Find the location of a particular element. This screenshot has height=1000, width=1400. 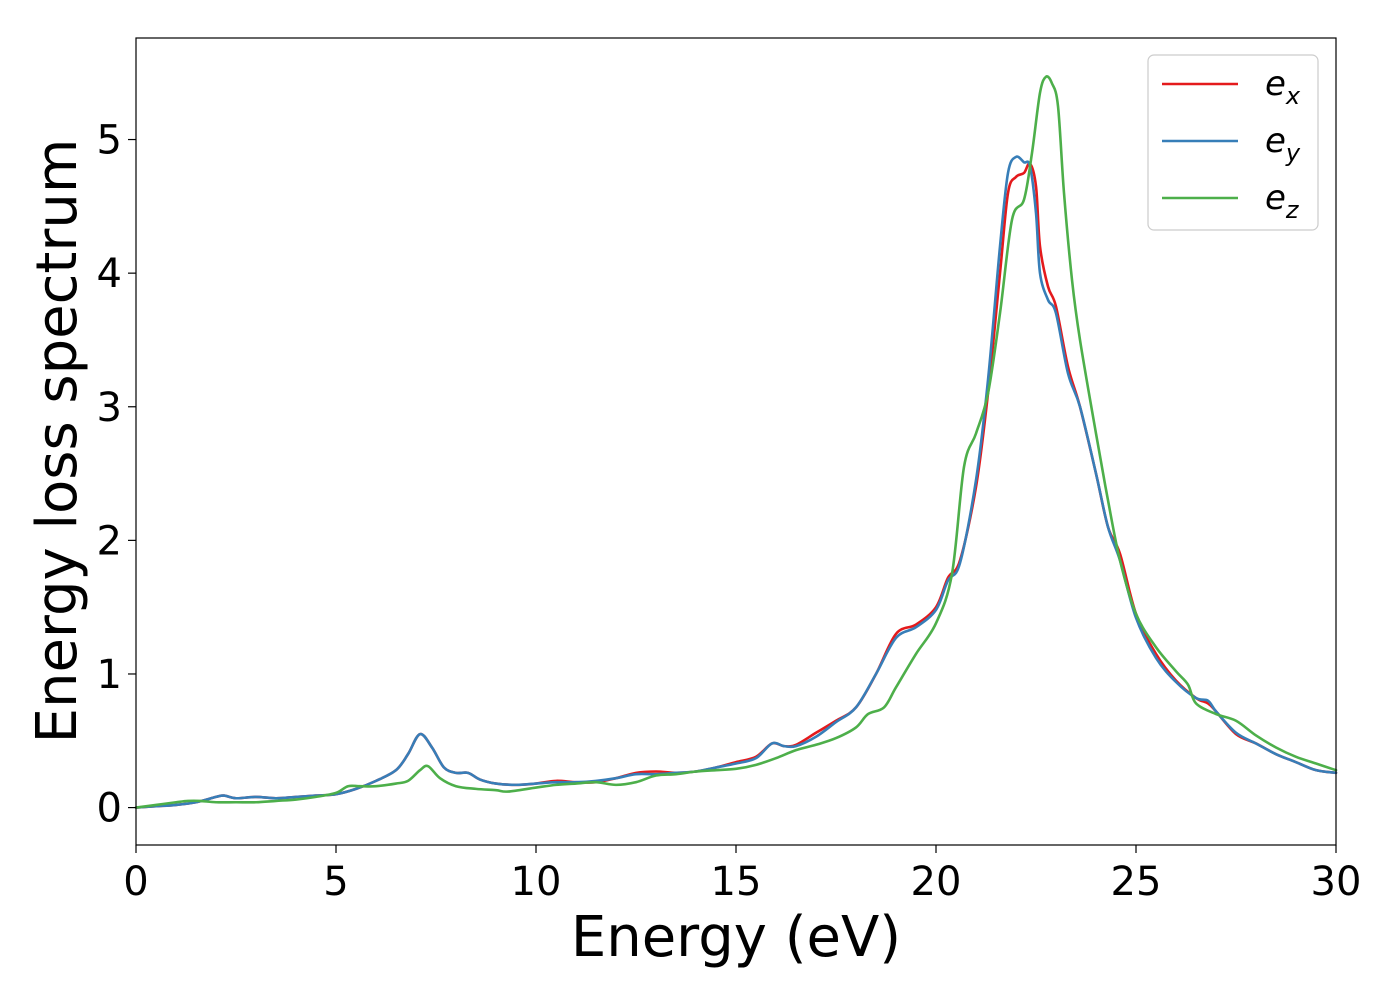

legend-label-y: ey is located at coordinates (1283, 144).